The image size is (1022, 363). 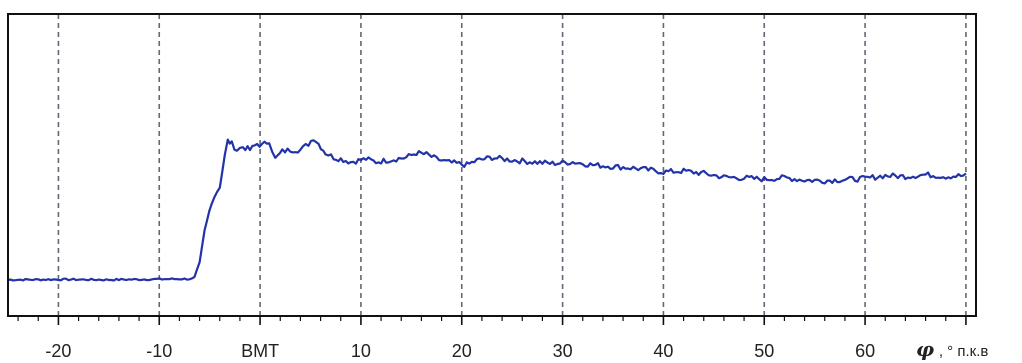 What do you see at coordinates (663, 351) in the screenshot?
I see `x-tick-label: 40` at bounding box center [663, 351].